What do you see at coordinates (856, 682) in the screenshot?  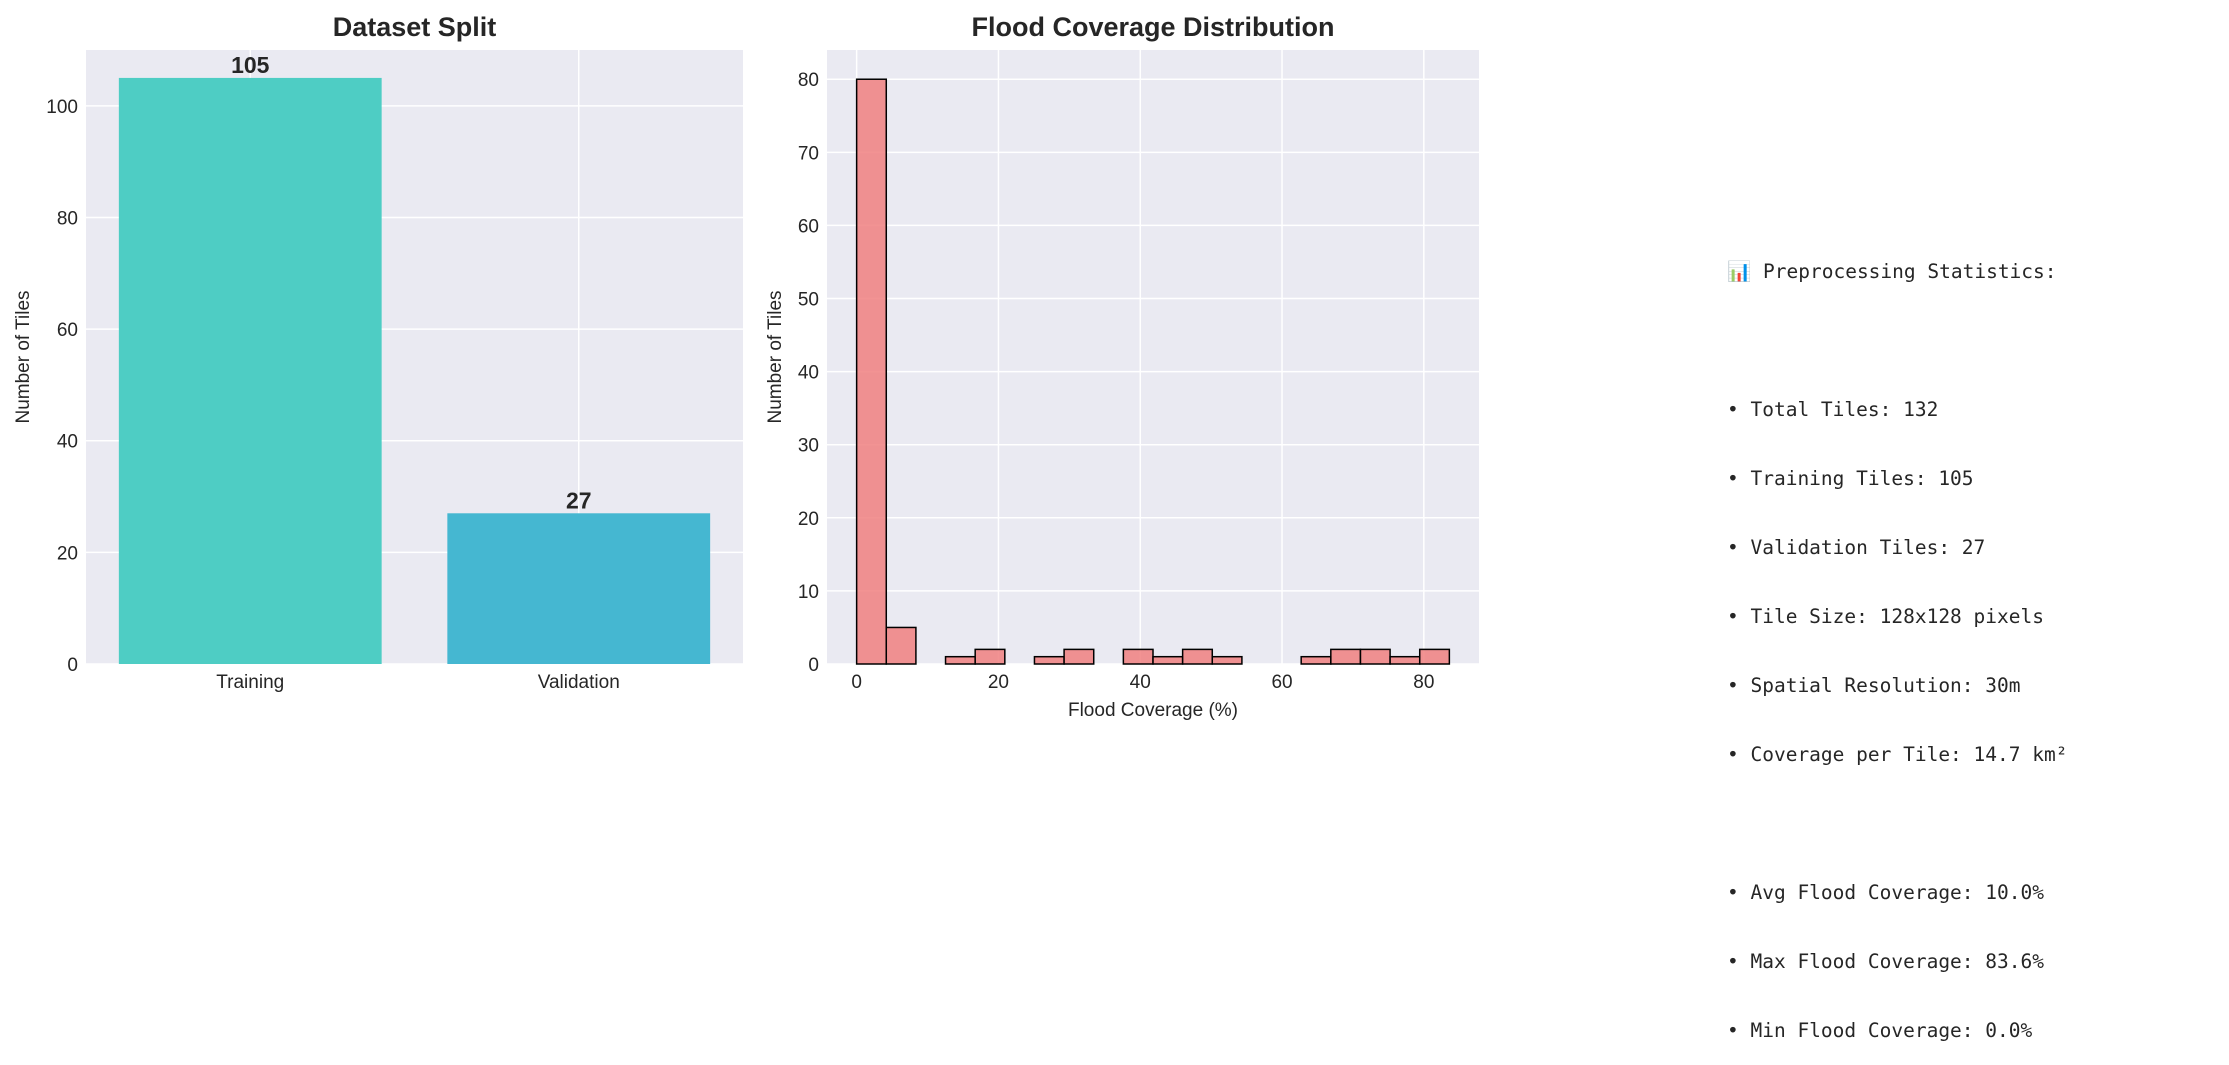 I see `x-tick-label: 0` at bounding box center [856, 682].